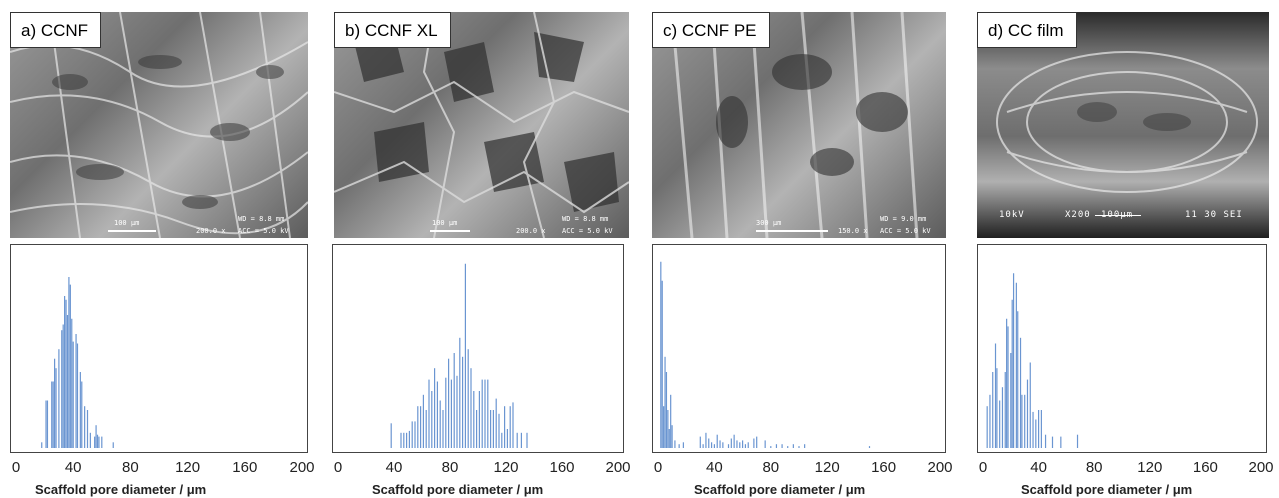  Describe the element at coordinates (127, 223) in the screenshot. I see `scale-text-a: 100 μm` at that location.